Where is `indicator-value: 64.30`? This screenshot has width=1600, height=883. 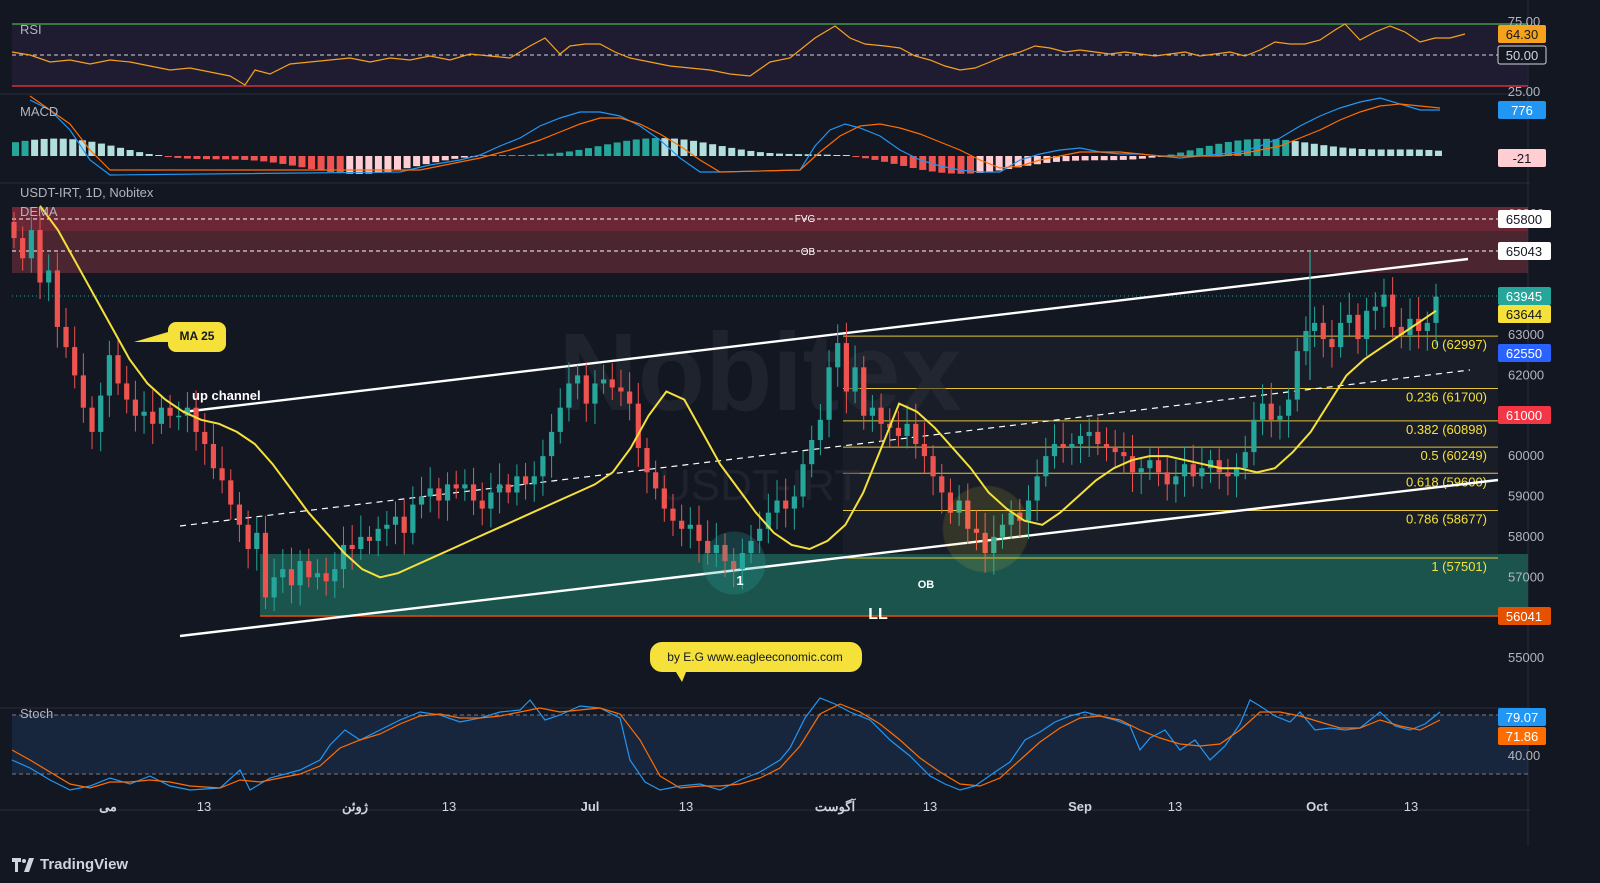
indicator-value: 64.30 is located at coordinates (1522, 34).